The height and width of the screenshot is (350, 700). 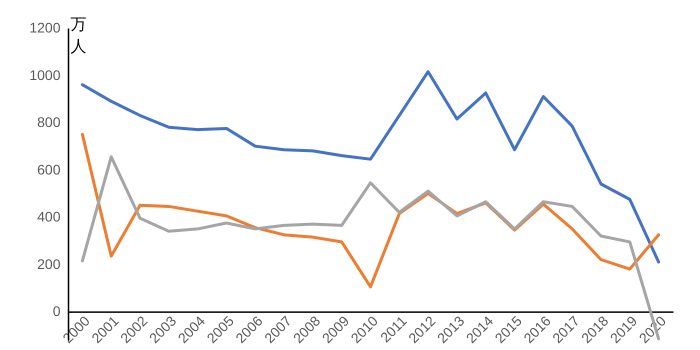 What do you see at coordinates (49, 122) in the screenshot?
I see `y-tick-label: 800` at bounding box center [49, 122].